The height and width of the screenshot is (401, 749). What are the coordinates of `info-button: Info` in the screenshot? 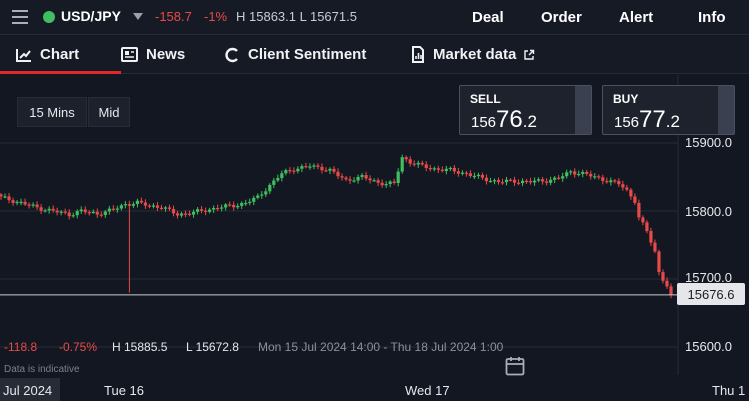 It's located at (712, 17).